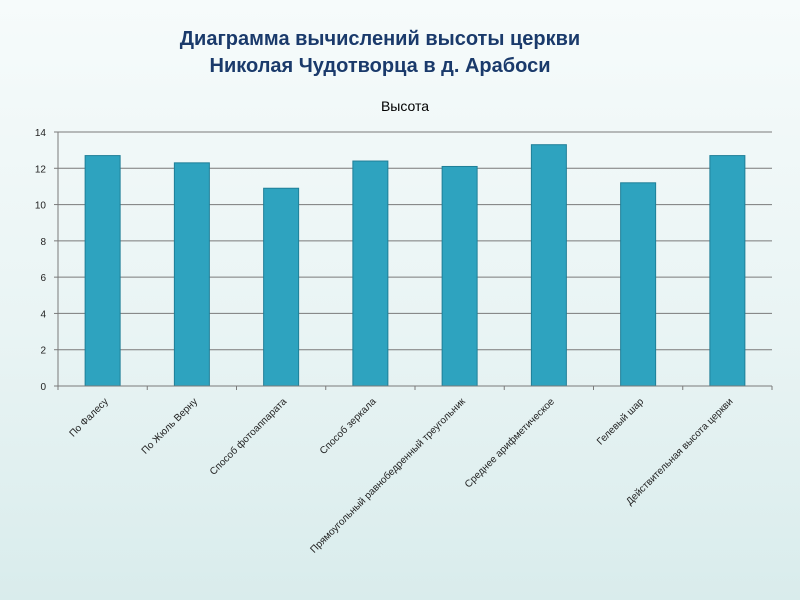 This screenshot has width=800, height=600. I want to click on y-tick-label: 12, so click(41, 169).